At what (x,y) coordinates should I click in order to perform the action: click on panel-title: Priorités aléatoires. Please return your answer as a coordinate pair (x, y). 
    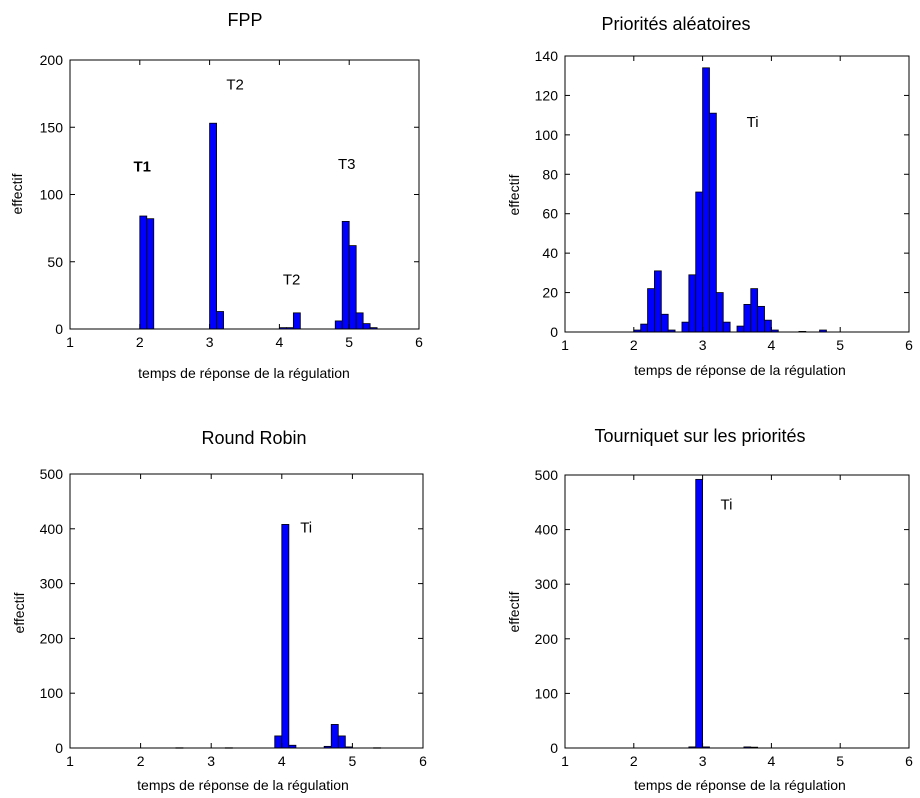
    Looking at the image, I should click on (675, 24).